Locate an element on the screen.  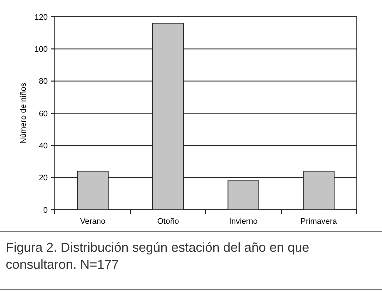
x-tick-label: Verano is located at coordinates (93, 221).